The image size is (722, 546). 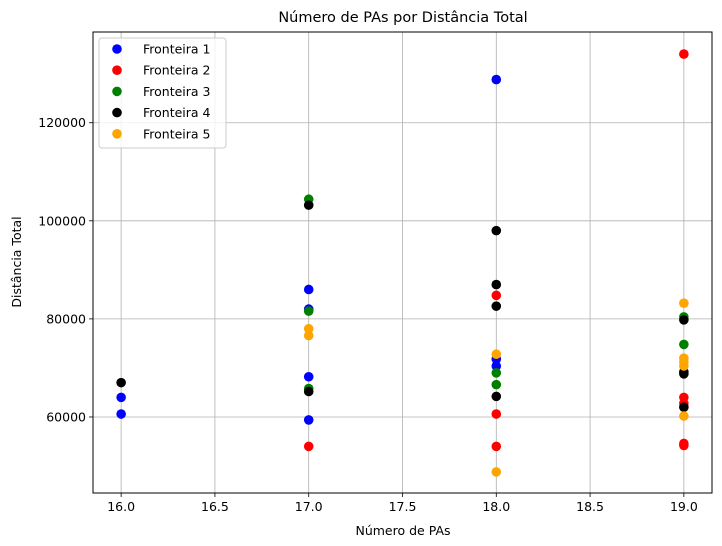 I want to click on x-tick-label: 18.0, so click(x=496, y=506).